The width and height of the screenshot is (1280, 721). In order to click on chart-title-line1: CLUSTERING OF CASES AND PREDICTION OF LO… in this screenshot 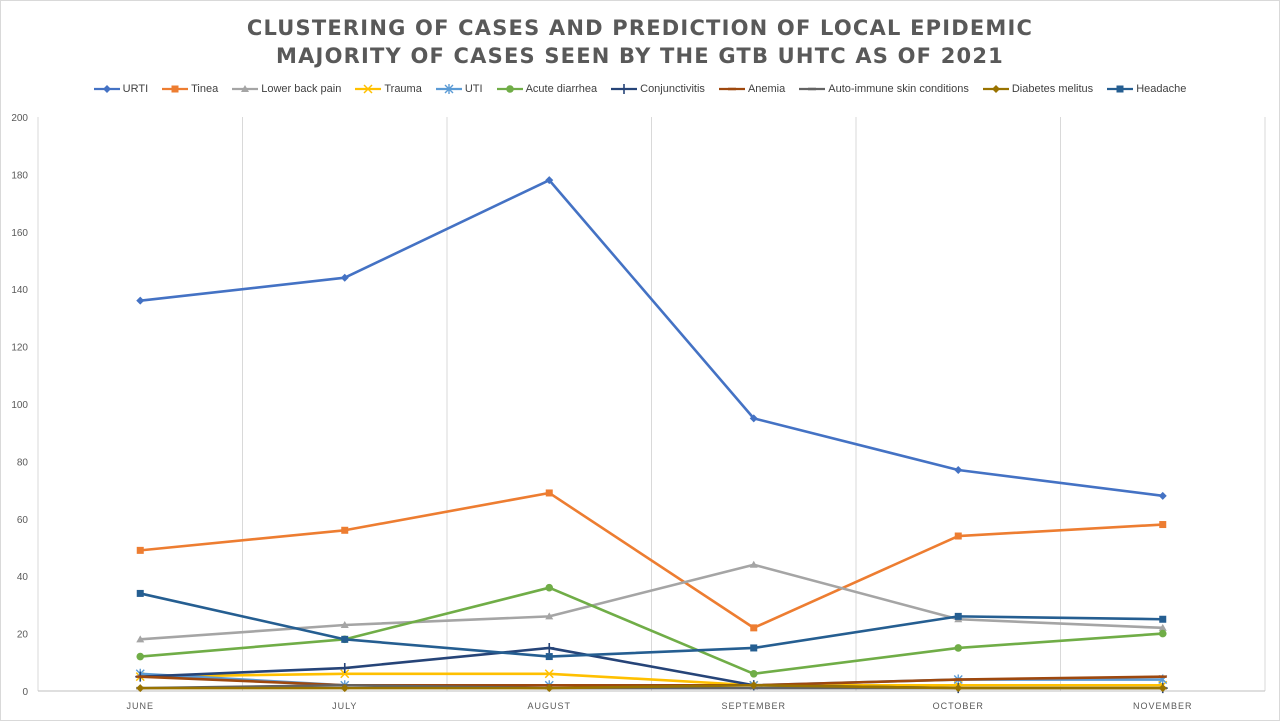, I will do `click(640, 28)`.